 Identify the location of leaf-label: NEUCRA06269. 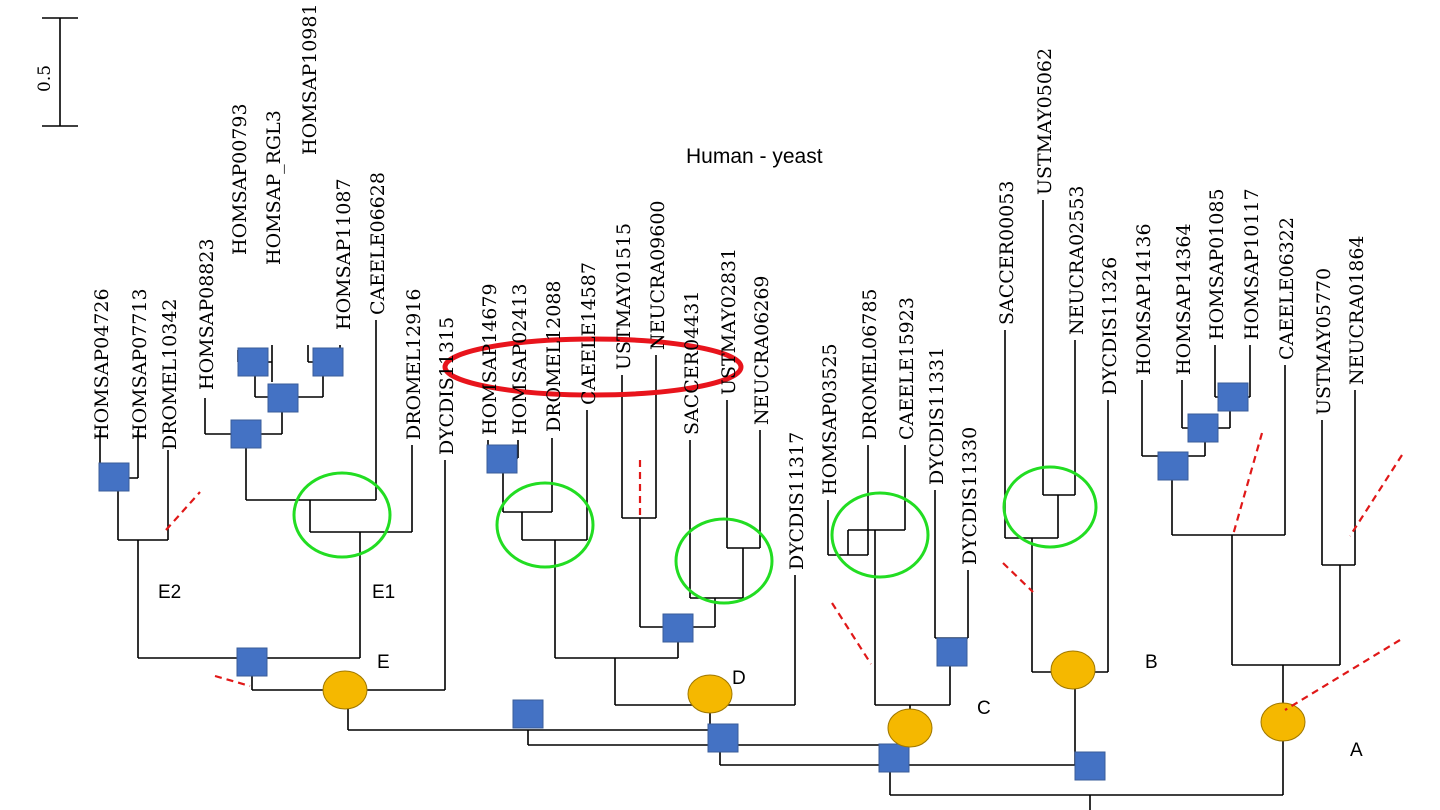
(762, 350).